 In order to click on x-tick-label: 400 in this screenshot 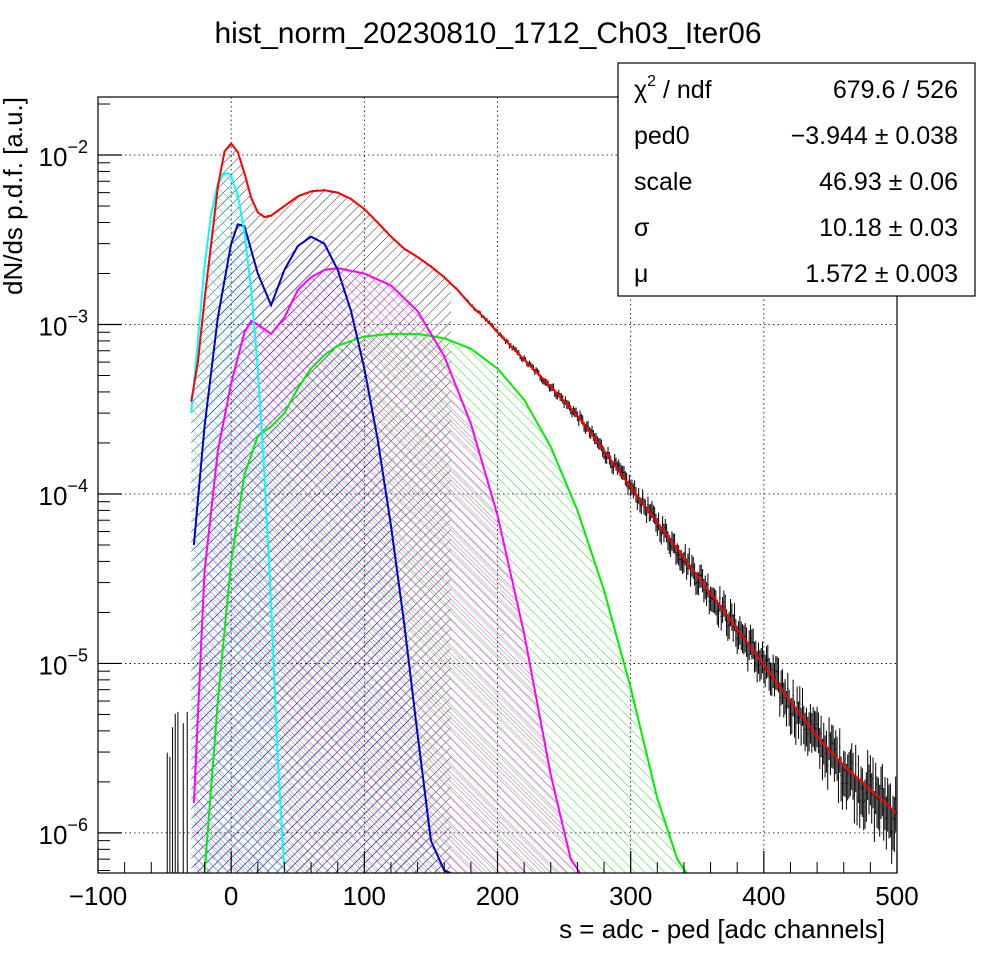, I will do `click(763, 896)`.